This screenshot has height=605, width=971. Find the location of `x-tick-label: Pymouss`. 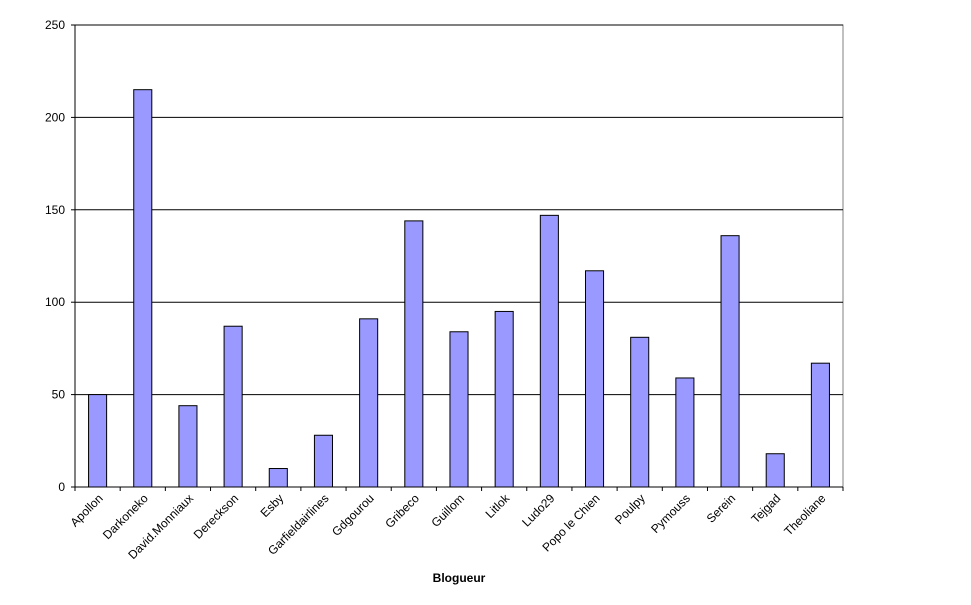

x-tick-label: Pymouss is located at coordinates (670, 513).